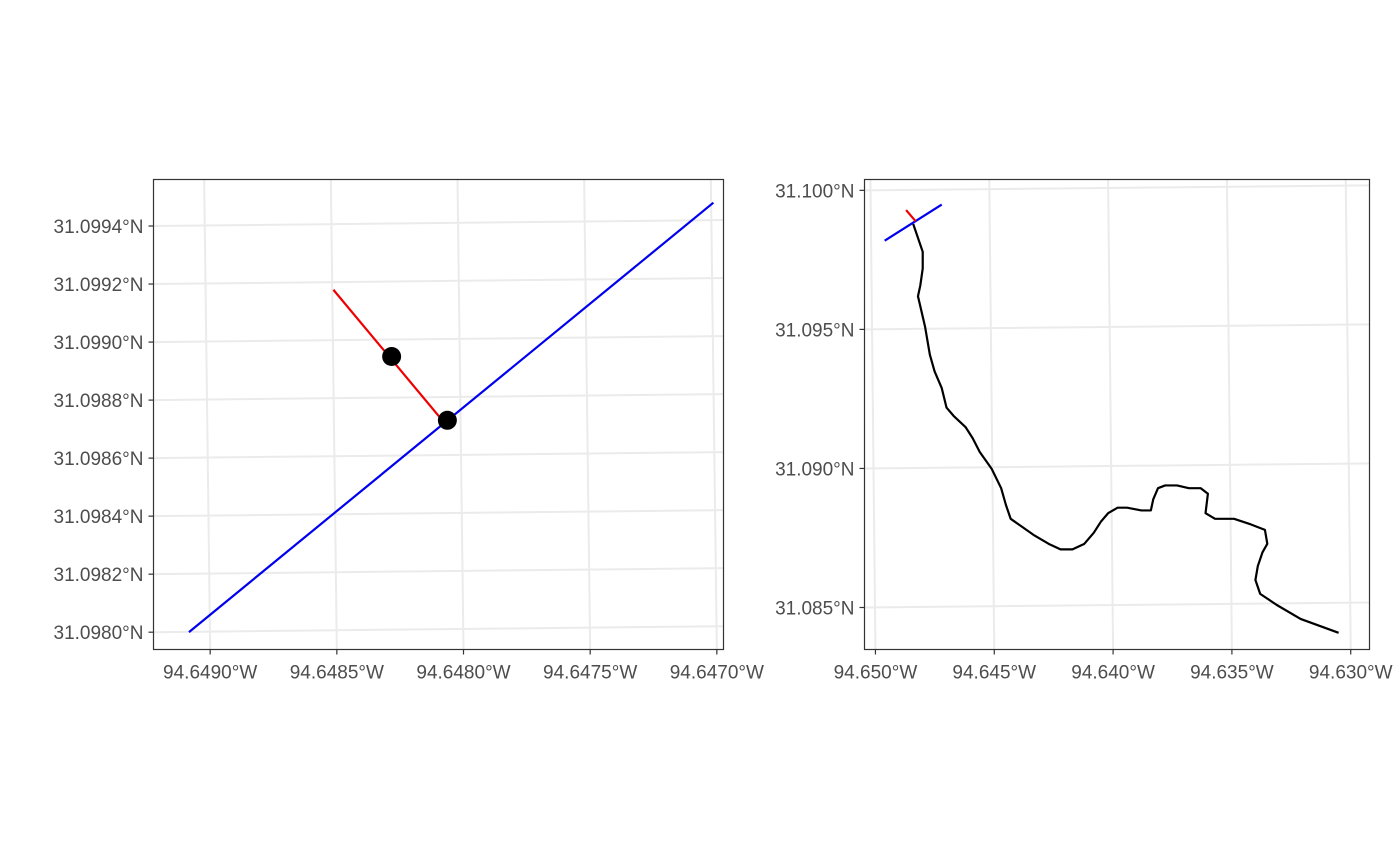  Describe the element at coordinates (99, 633) in the screenshot. I see `y-tick-label: 31.0980°N` at that location.